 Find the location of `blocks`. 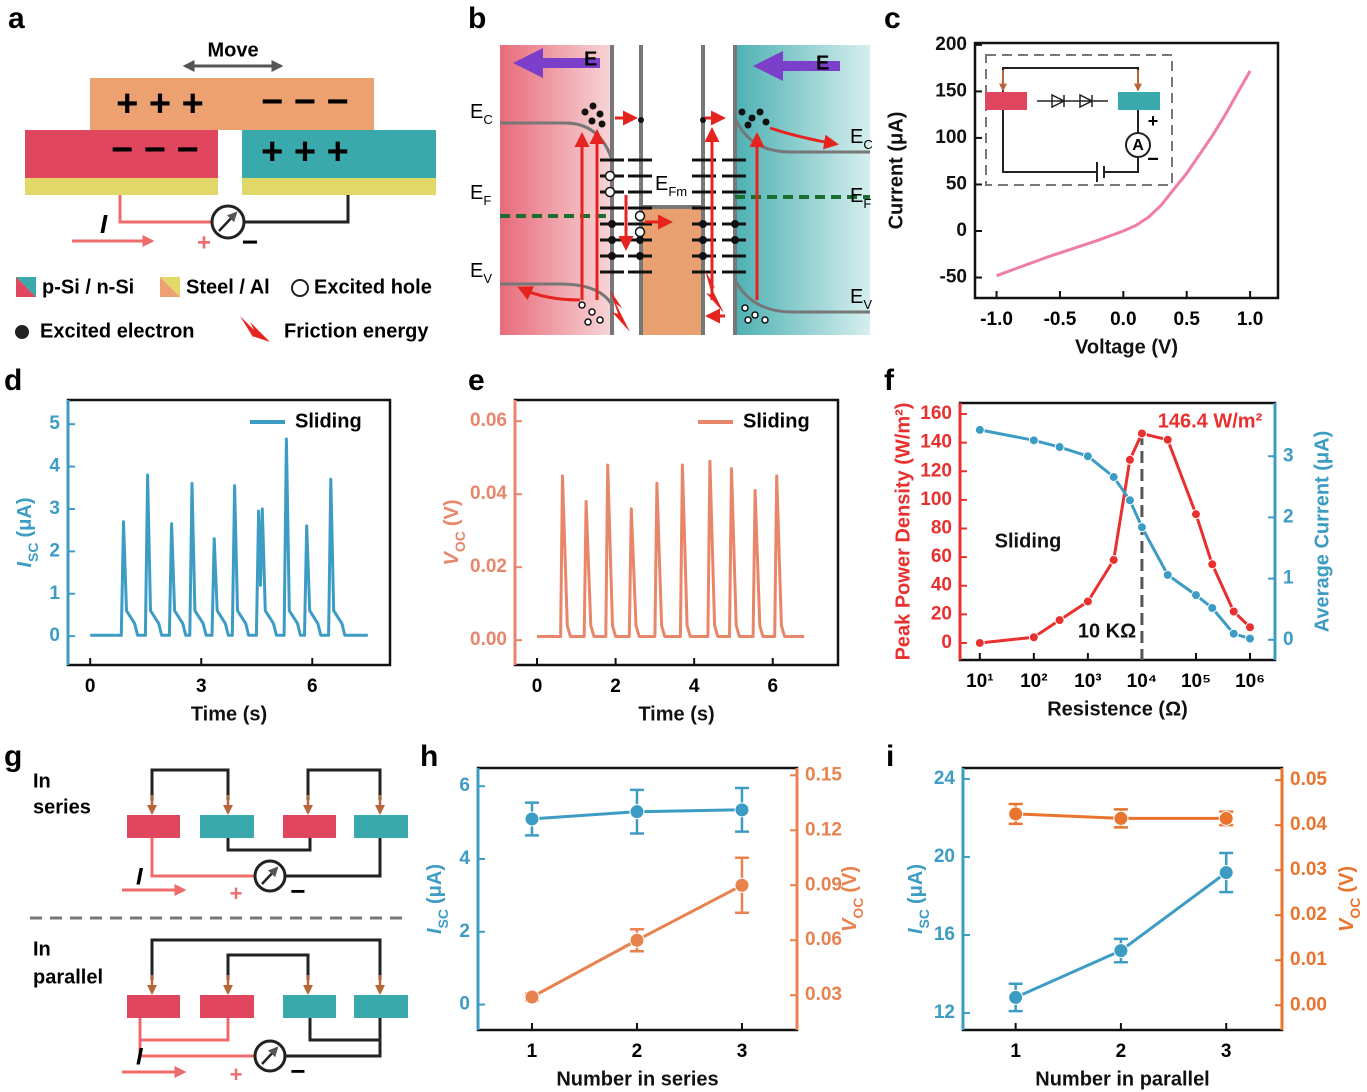

blocks is located at coordinates (267, 916).